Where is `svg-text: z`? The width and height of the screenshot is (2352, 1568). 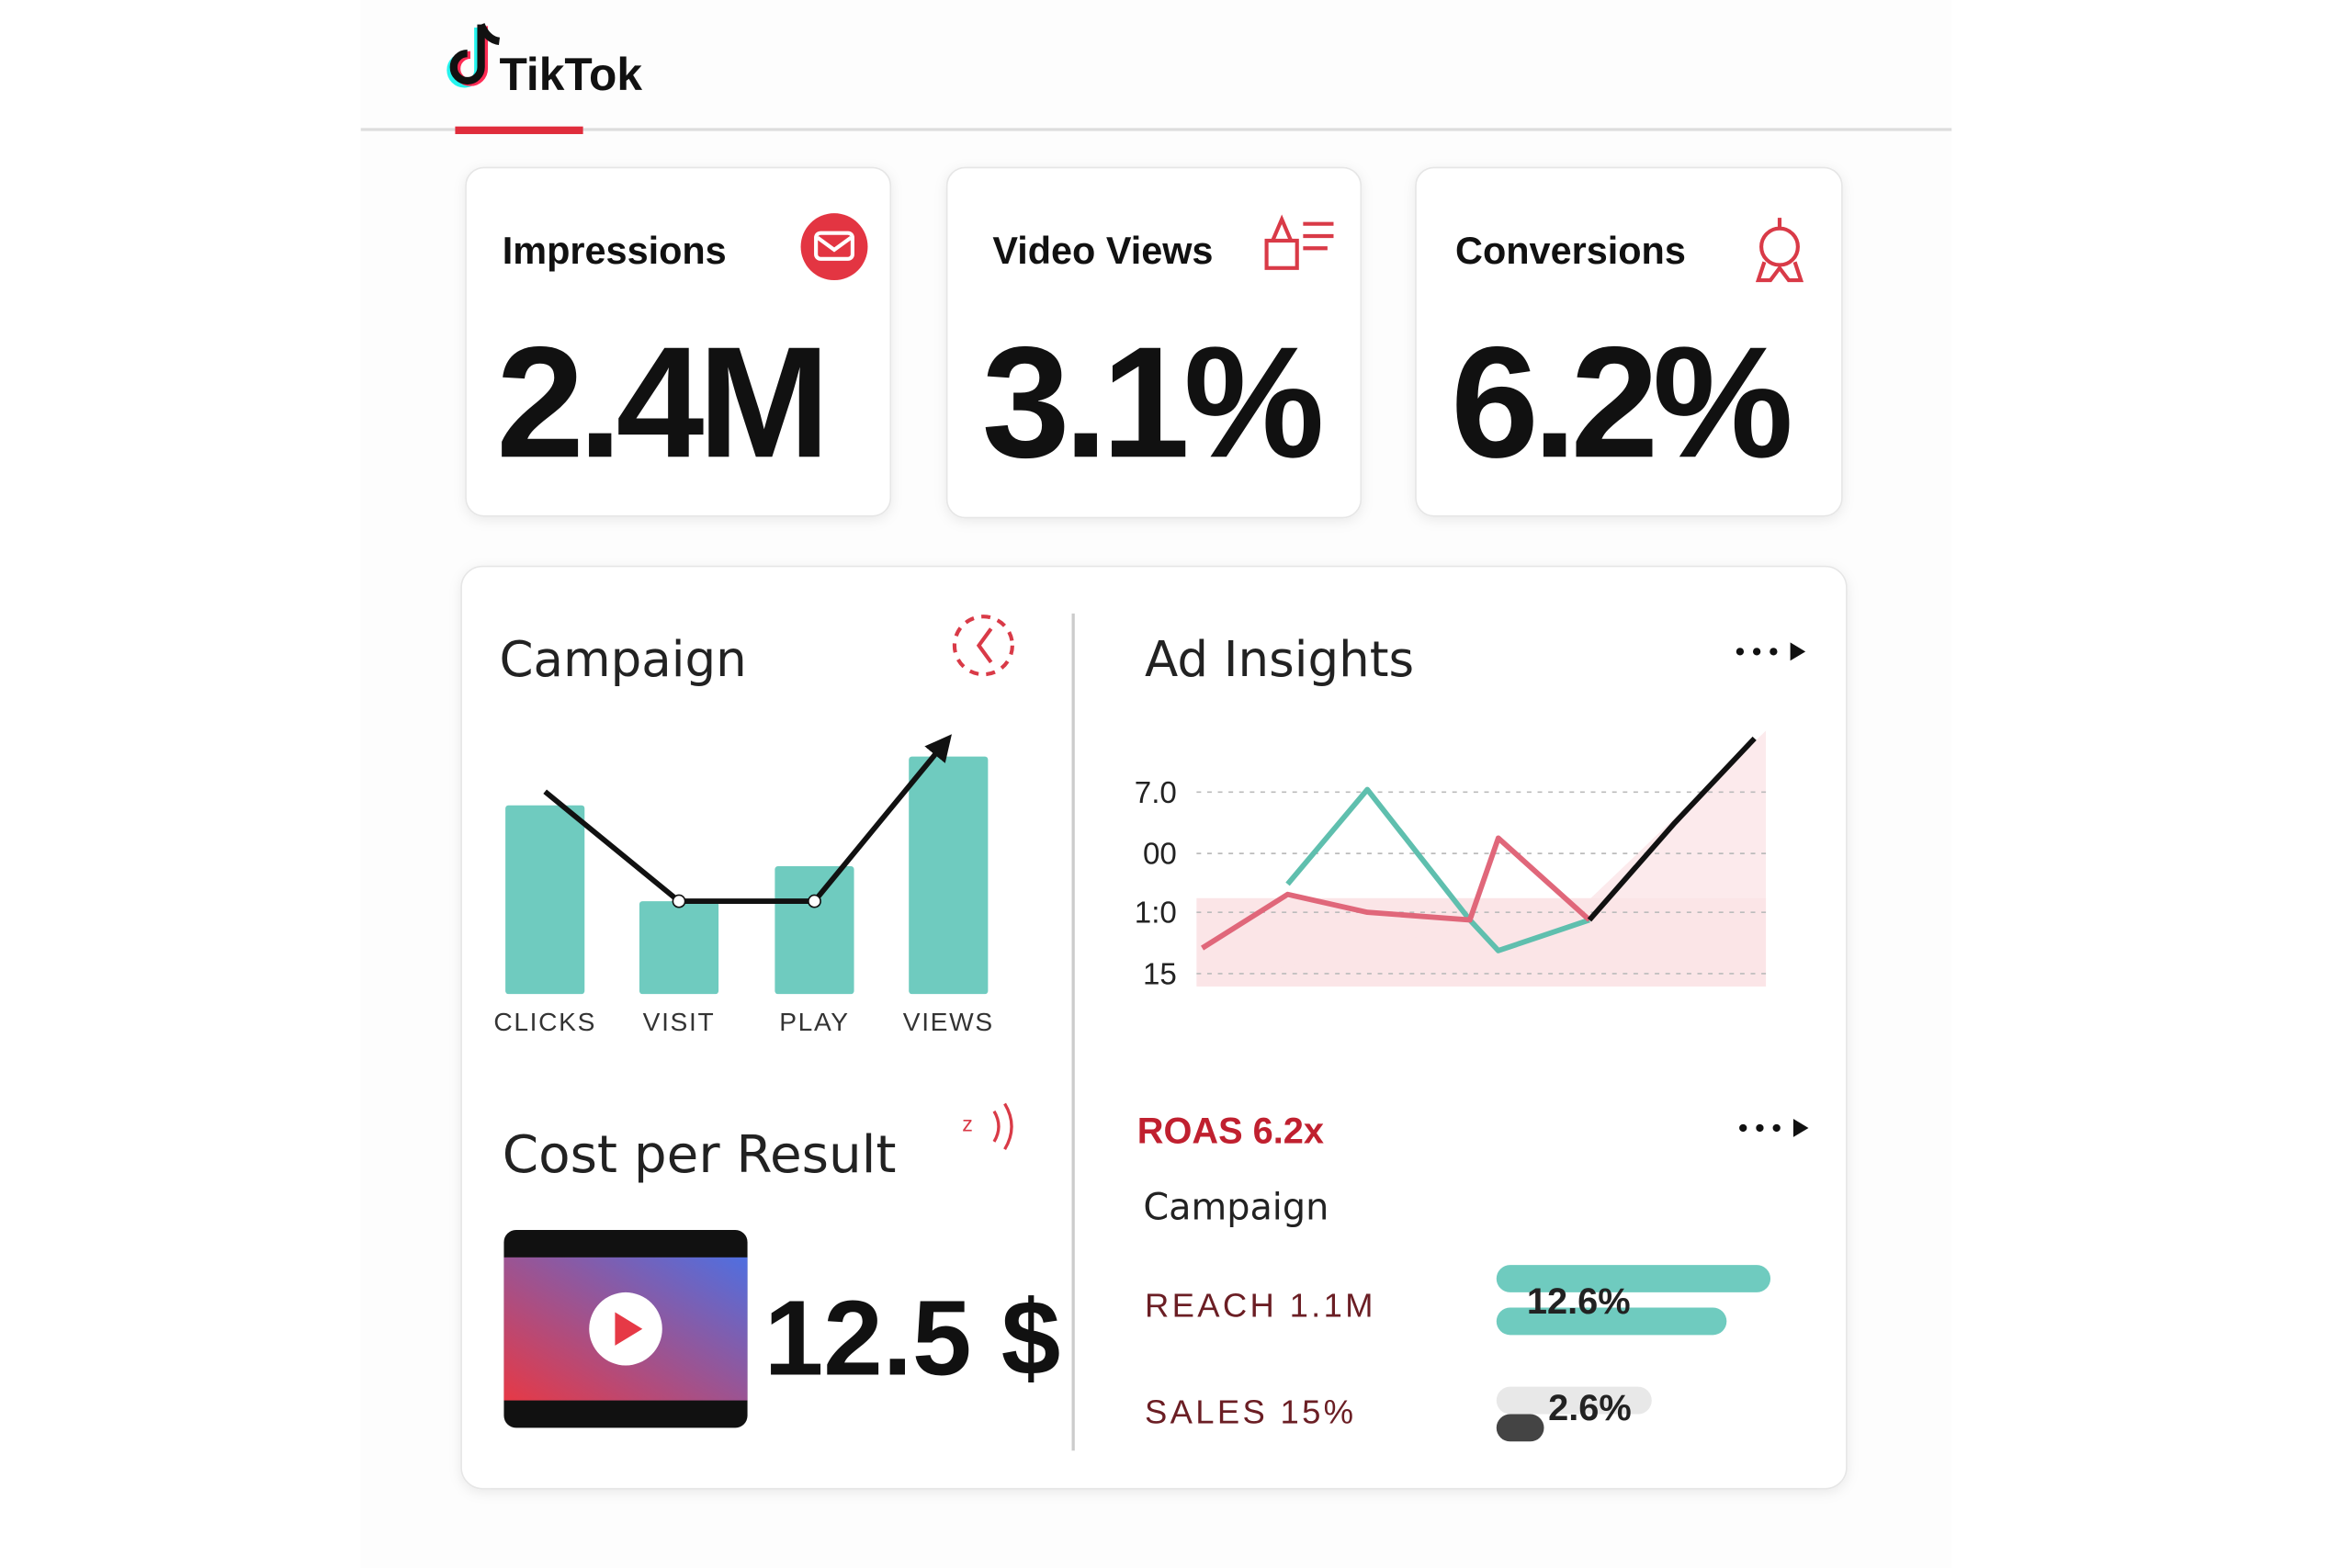
svg-text: z is located at coordinates (967, 1123).